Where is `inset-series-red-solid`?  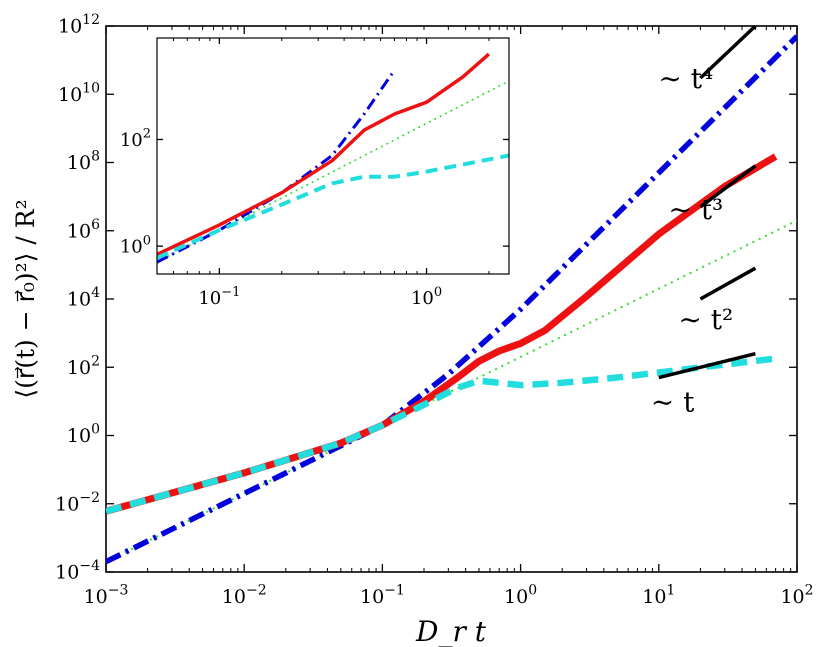 inset-series-red-solid is located at coordinates (324, 154).